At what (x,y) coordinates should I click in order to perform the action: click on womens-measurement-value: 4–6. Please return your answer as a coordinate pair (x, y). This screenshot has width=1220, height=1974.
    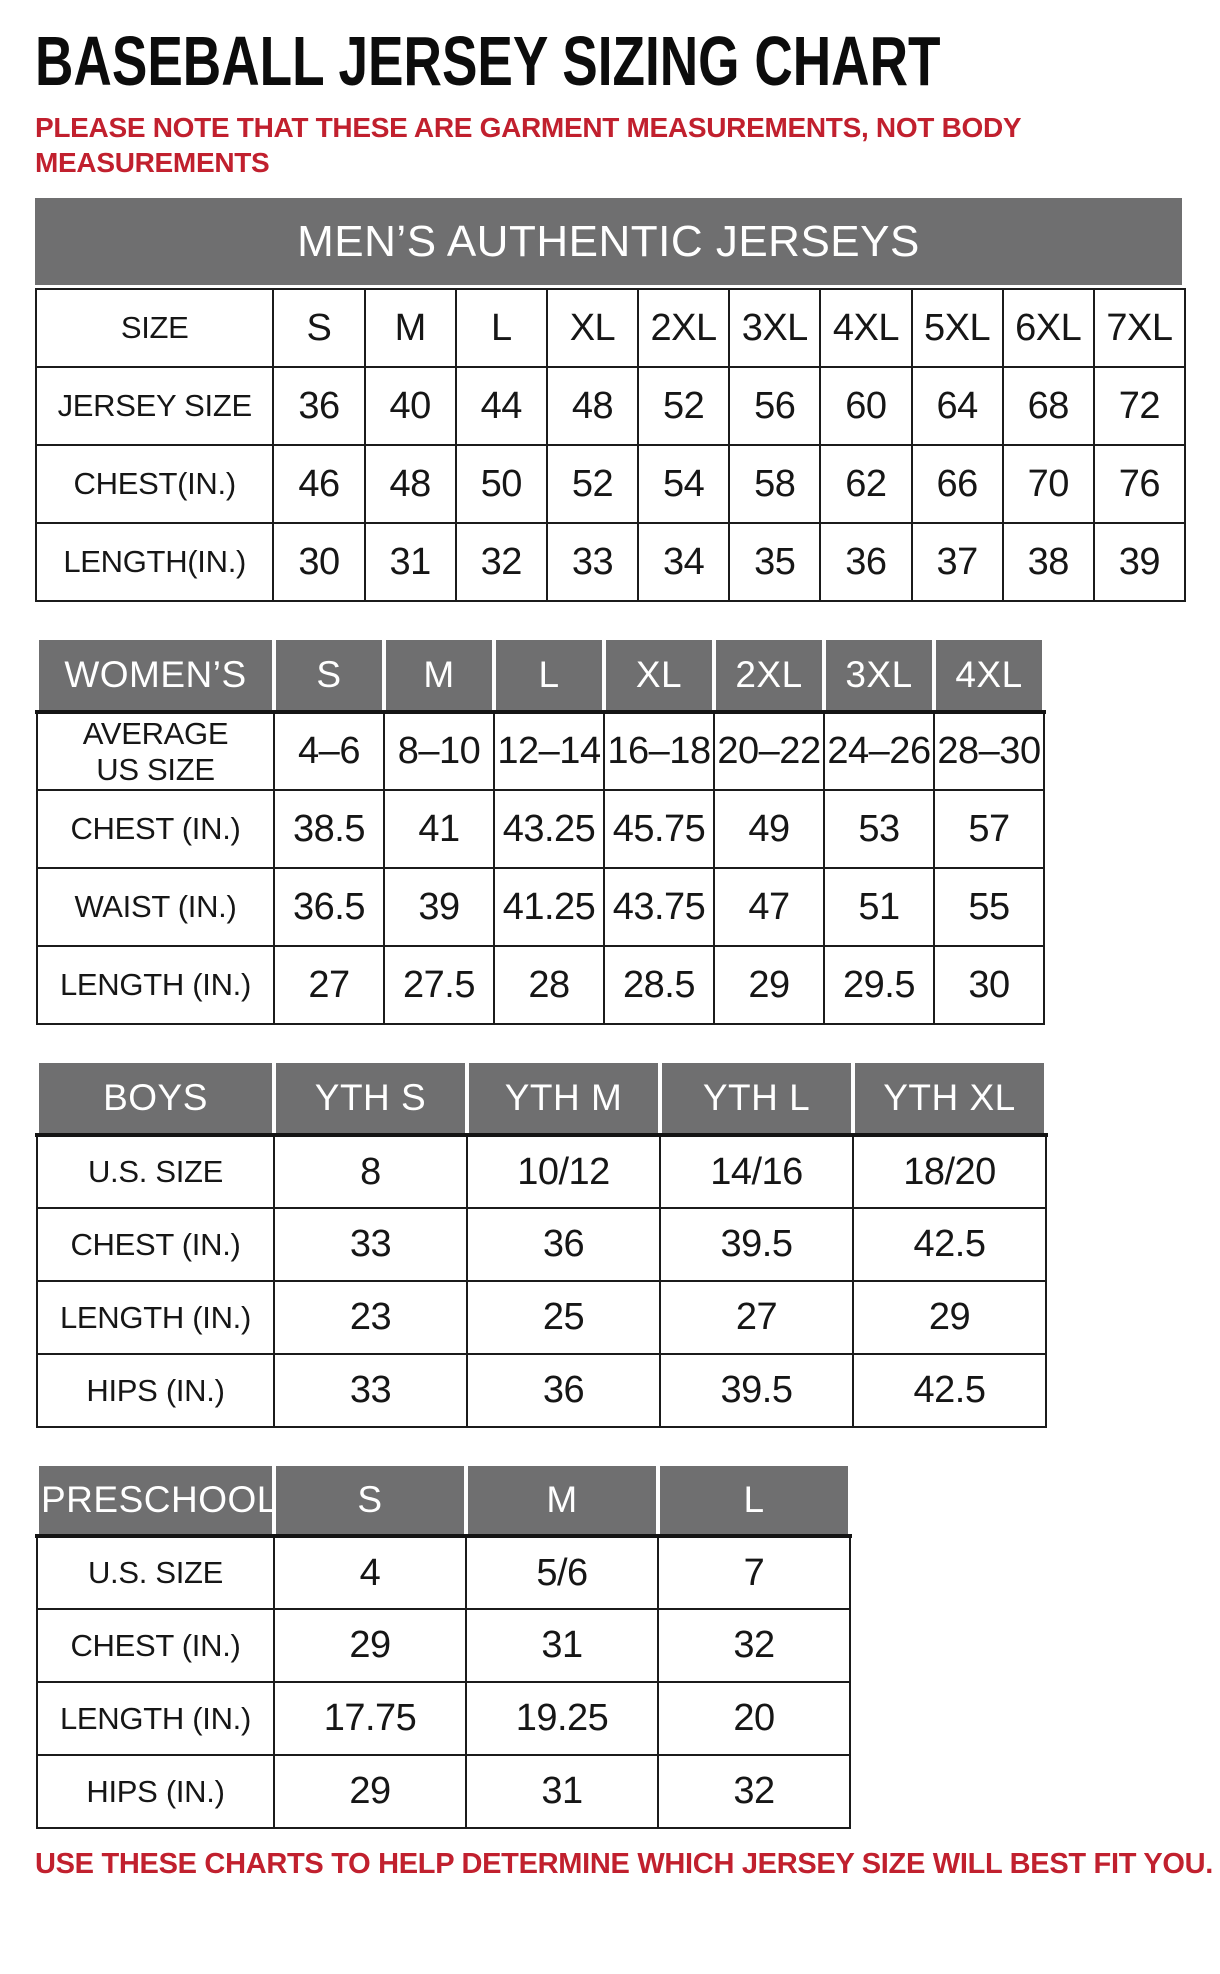
    Looking at the image, I should click on (329, 751).